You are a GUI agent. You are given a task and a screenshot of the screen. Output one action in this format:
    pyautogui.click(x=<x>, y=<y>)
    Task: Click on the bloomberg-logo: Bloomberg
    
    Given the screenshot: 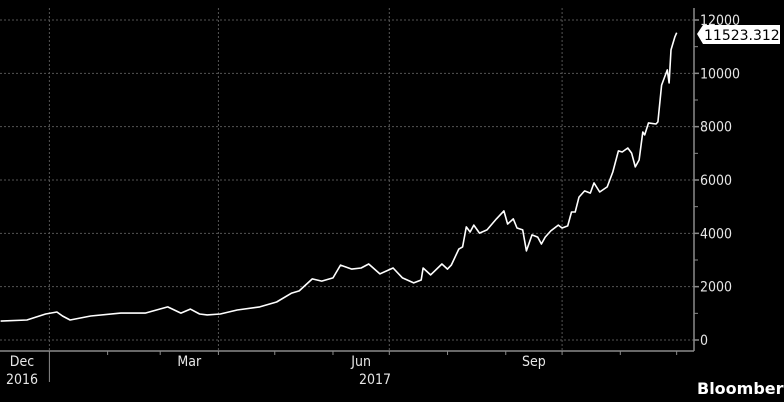 What is the action you would take?
    pyautogui.click(x=740, y=388)
    